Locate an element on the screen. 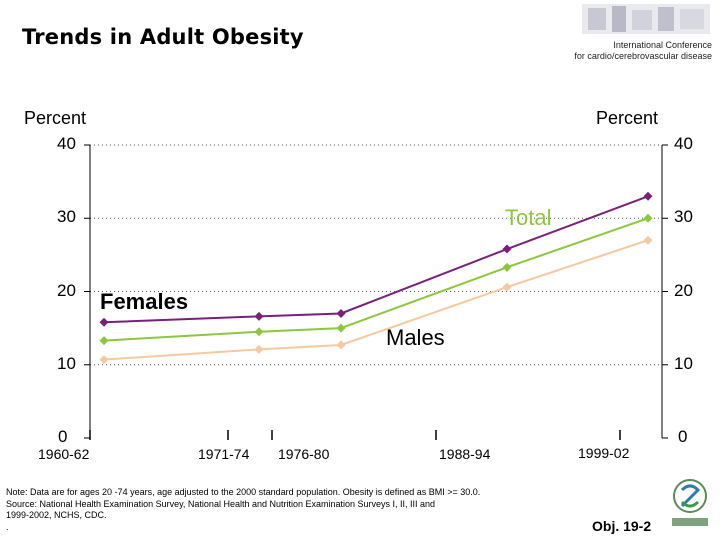 Image resolution: width=720 pixels, height=540 pixels. x-category-3: 1976-80 is located at coordinates (304, 454).